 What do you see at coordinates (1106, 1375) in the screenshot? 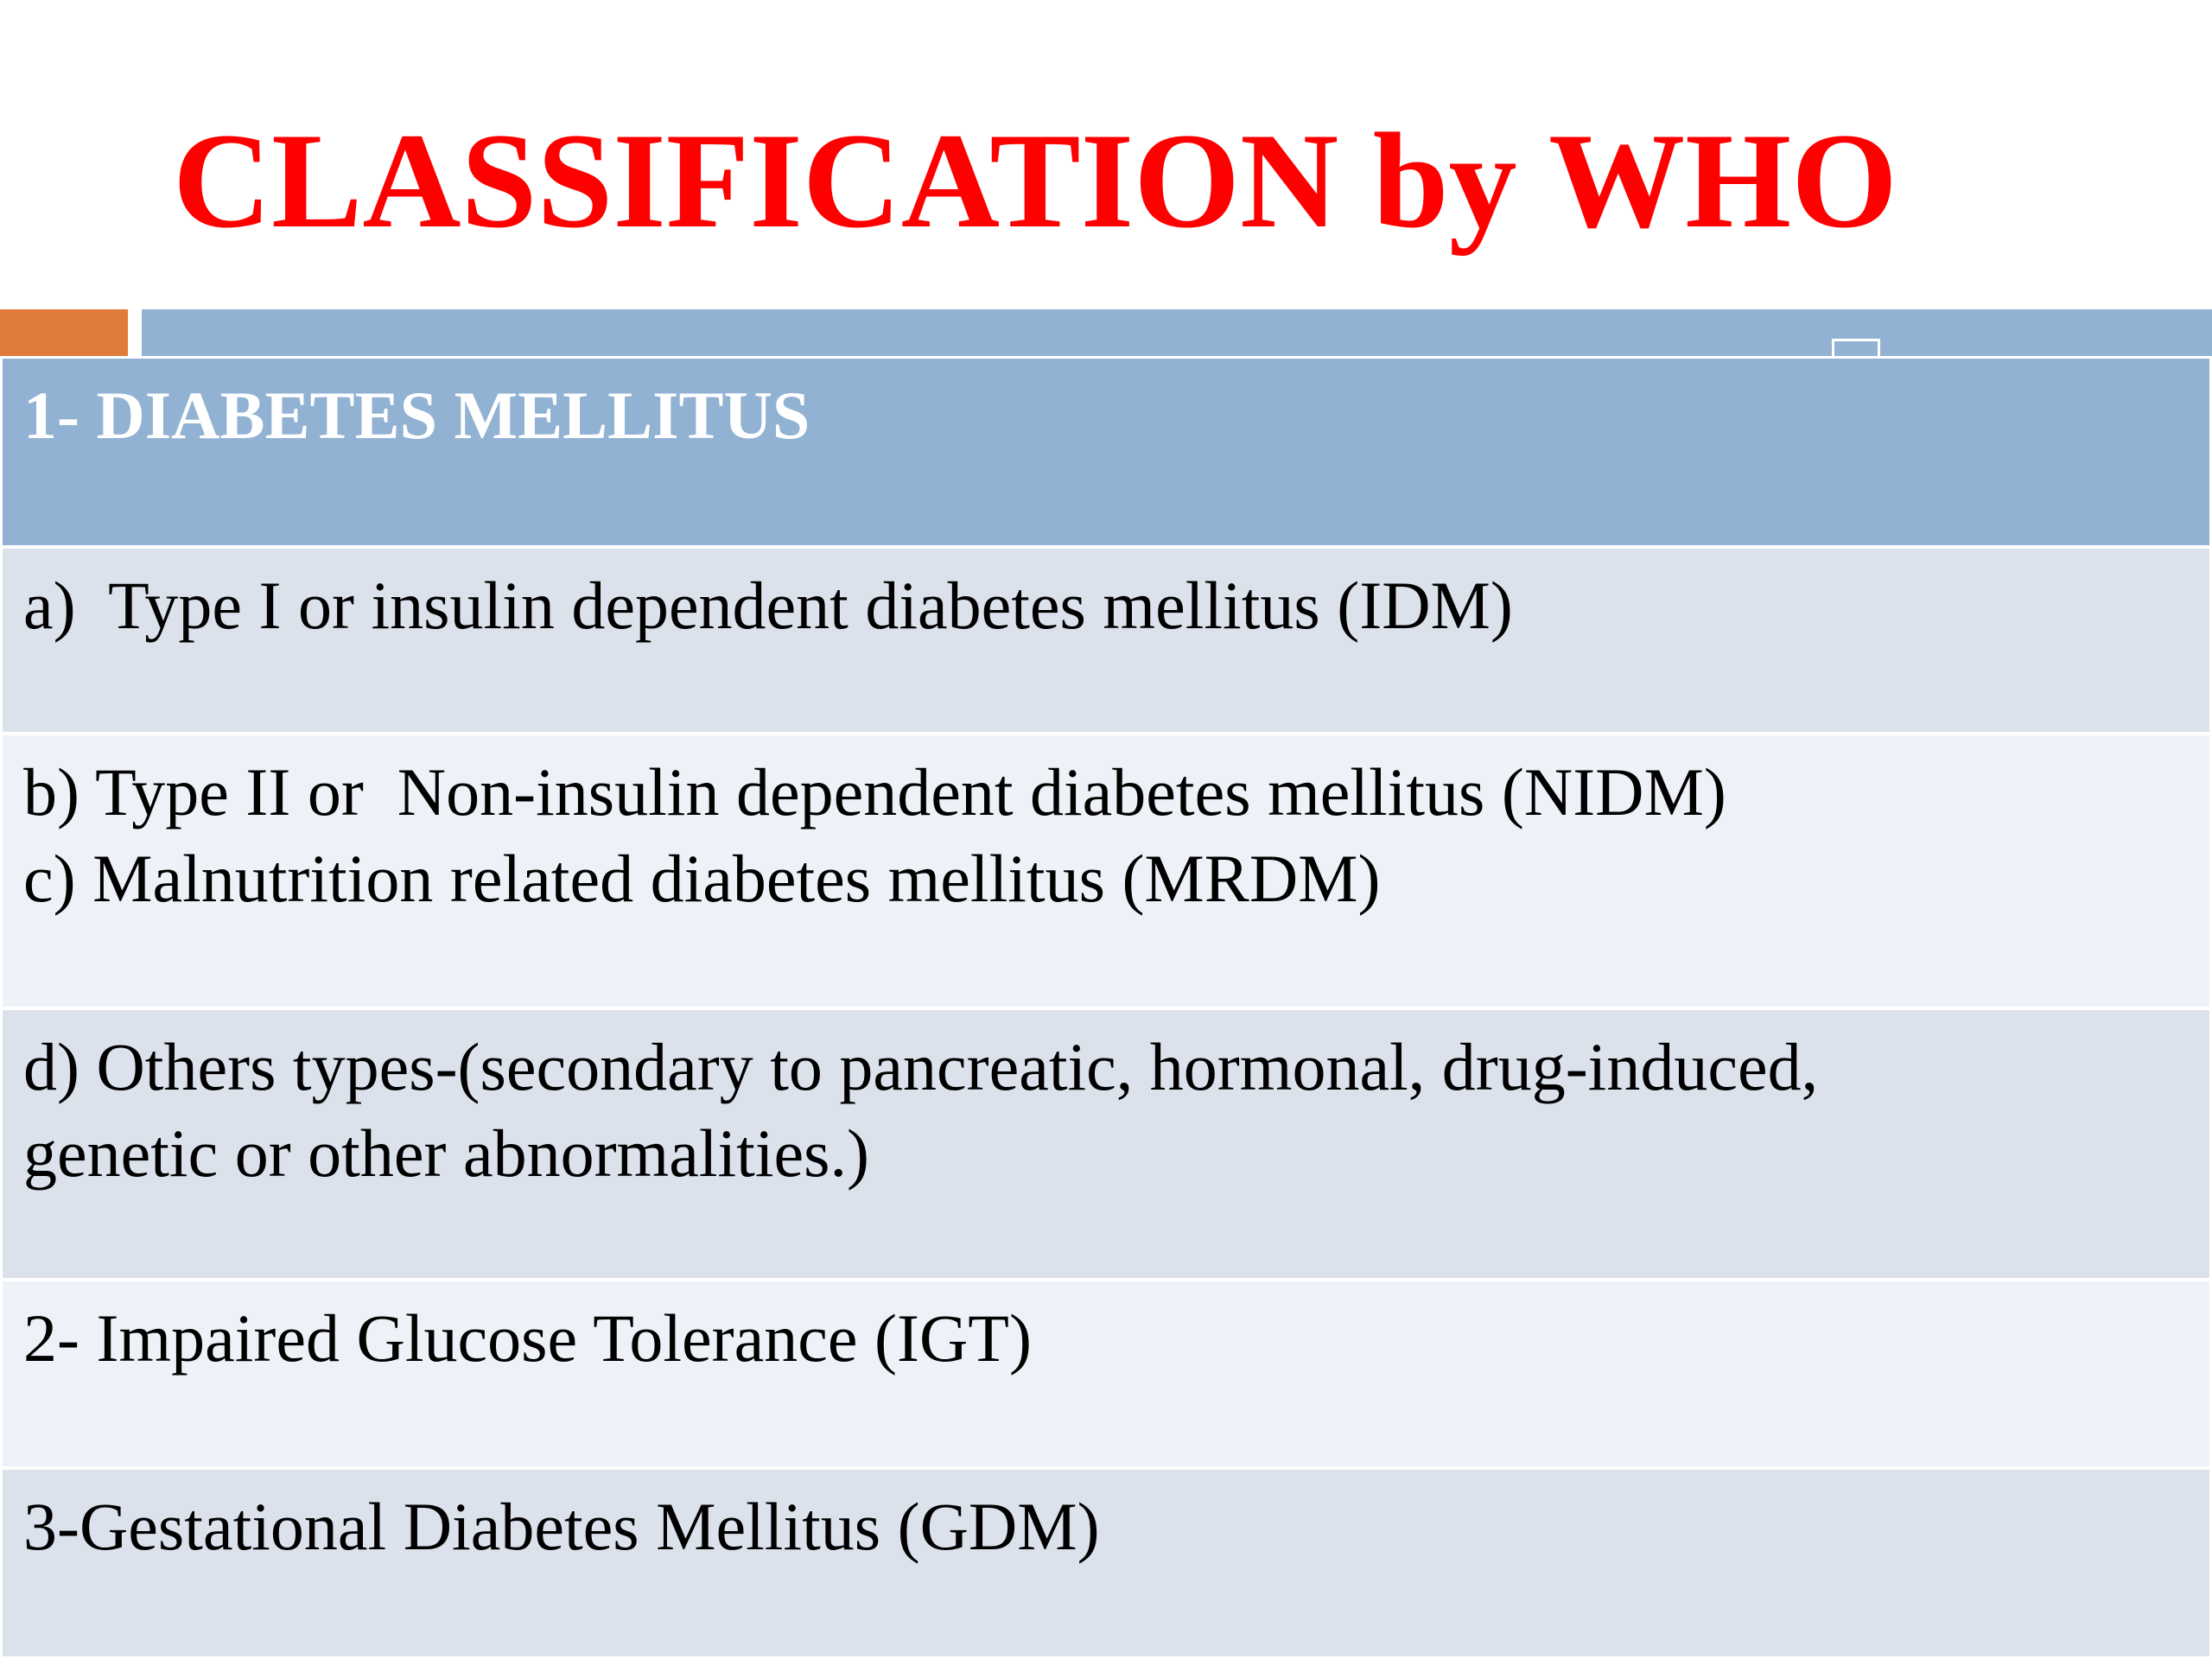
I see `table-row: 2- Impaired Glucose Tolerance (IGT)` at bounding box center [1106, 1375].